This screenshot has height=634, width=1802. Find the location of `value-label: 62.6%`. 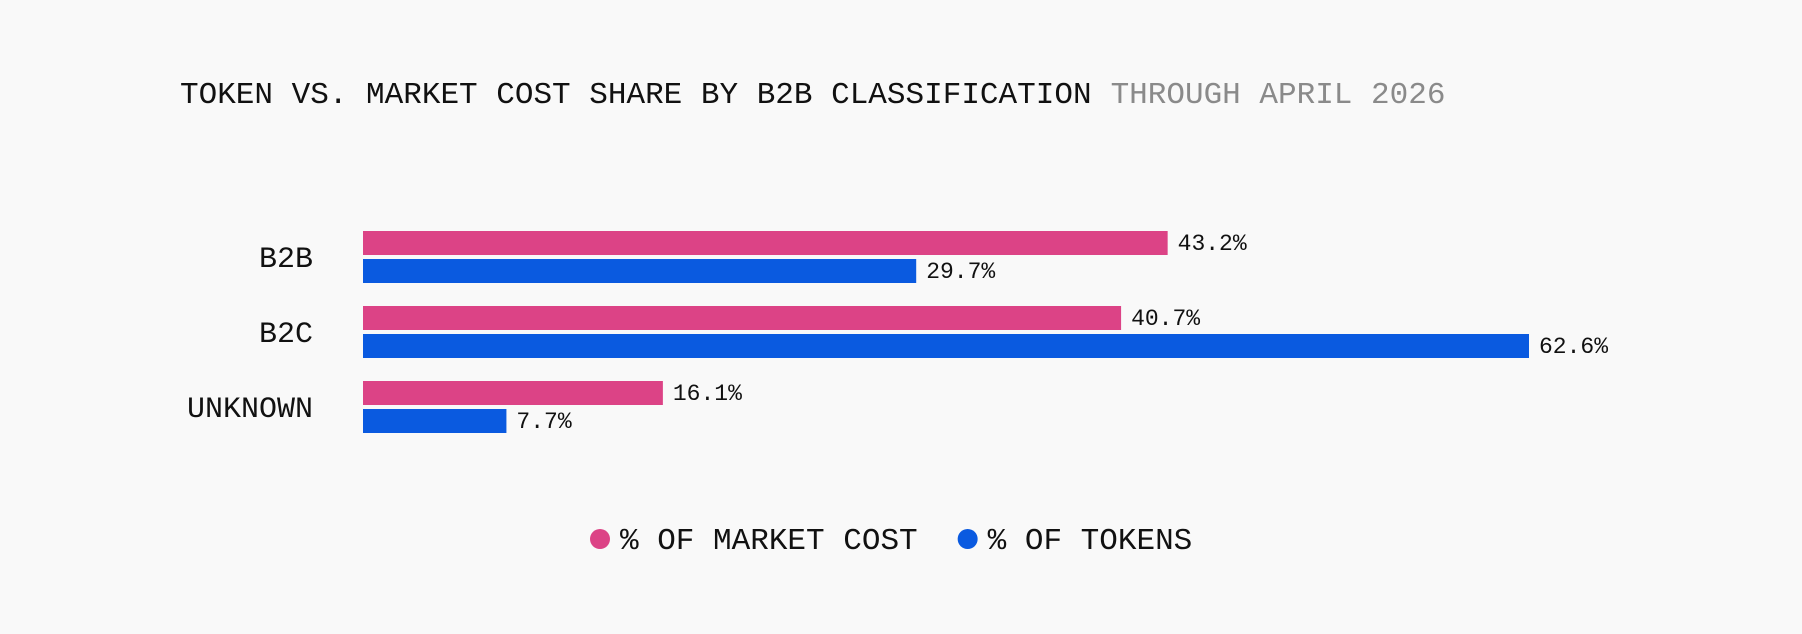

value-label: 62.6% is located at coordinates (1573, 347).